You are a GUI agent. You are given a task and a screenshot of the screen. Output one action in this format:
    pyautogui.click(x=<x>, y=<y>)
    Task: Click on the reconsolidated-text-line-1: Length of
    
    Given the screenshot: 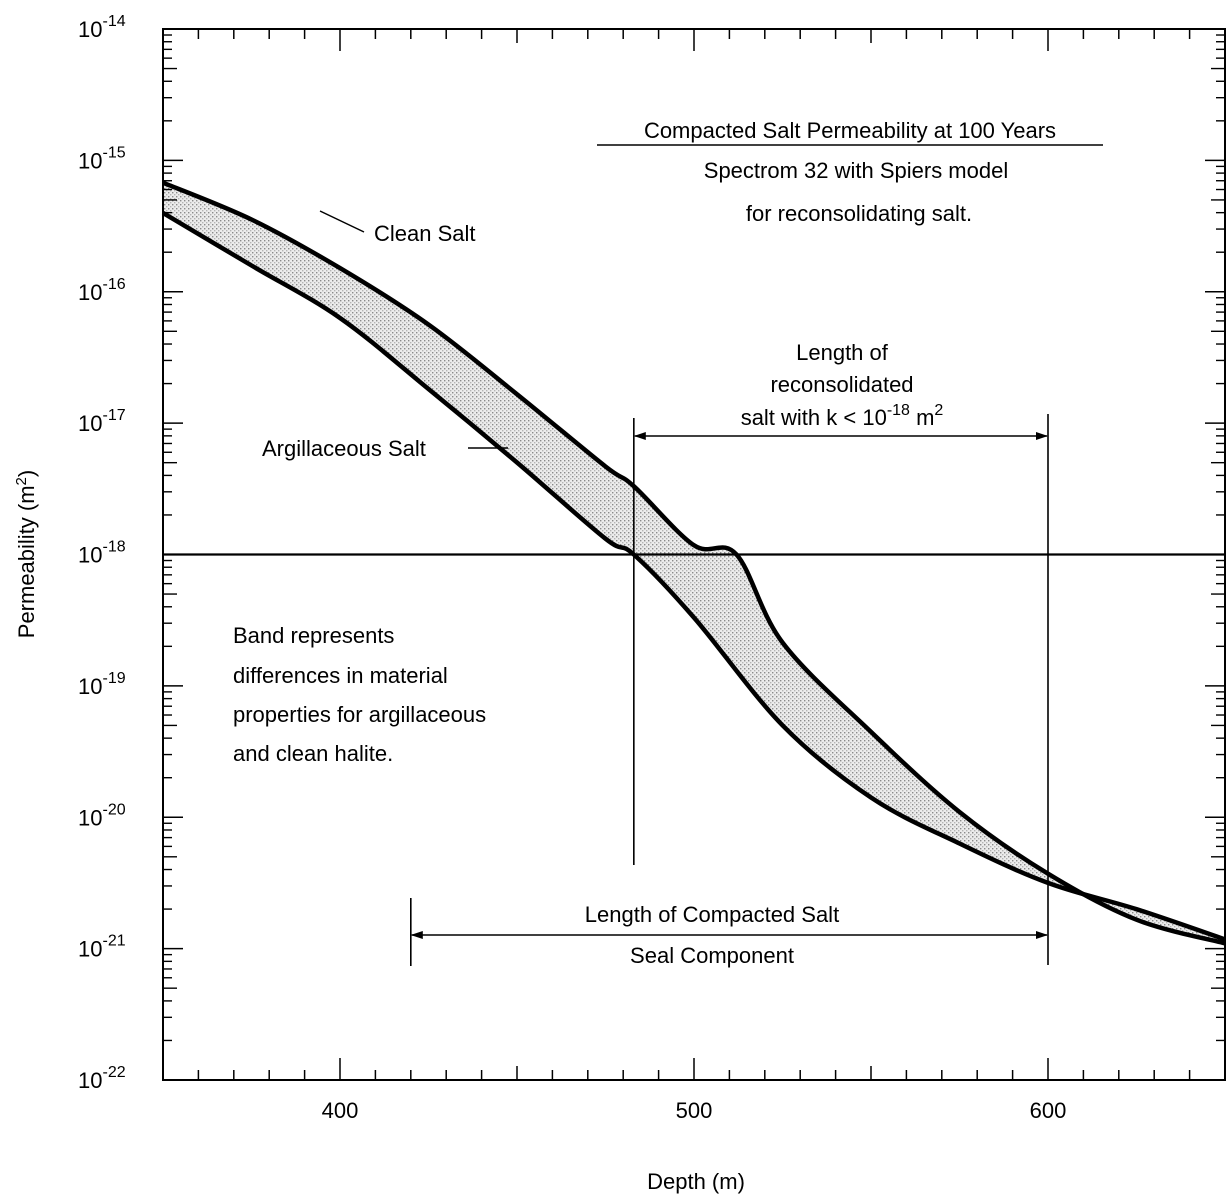 What is the action you would take?
    pyautogui.click(x=842, y=352)
    